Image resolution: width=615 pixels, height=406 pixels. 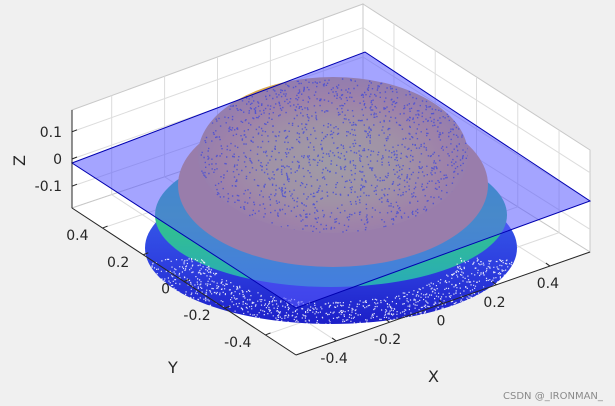 I want to click on x-tick-label: 0.4, so click(x=548, y=284).